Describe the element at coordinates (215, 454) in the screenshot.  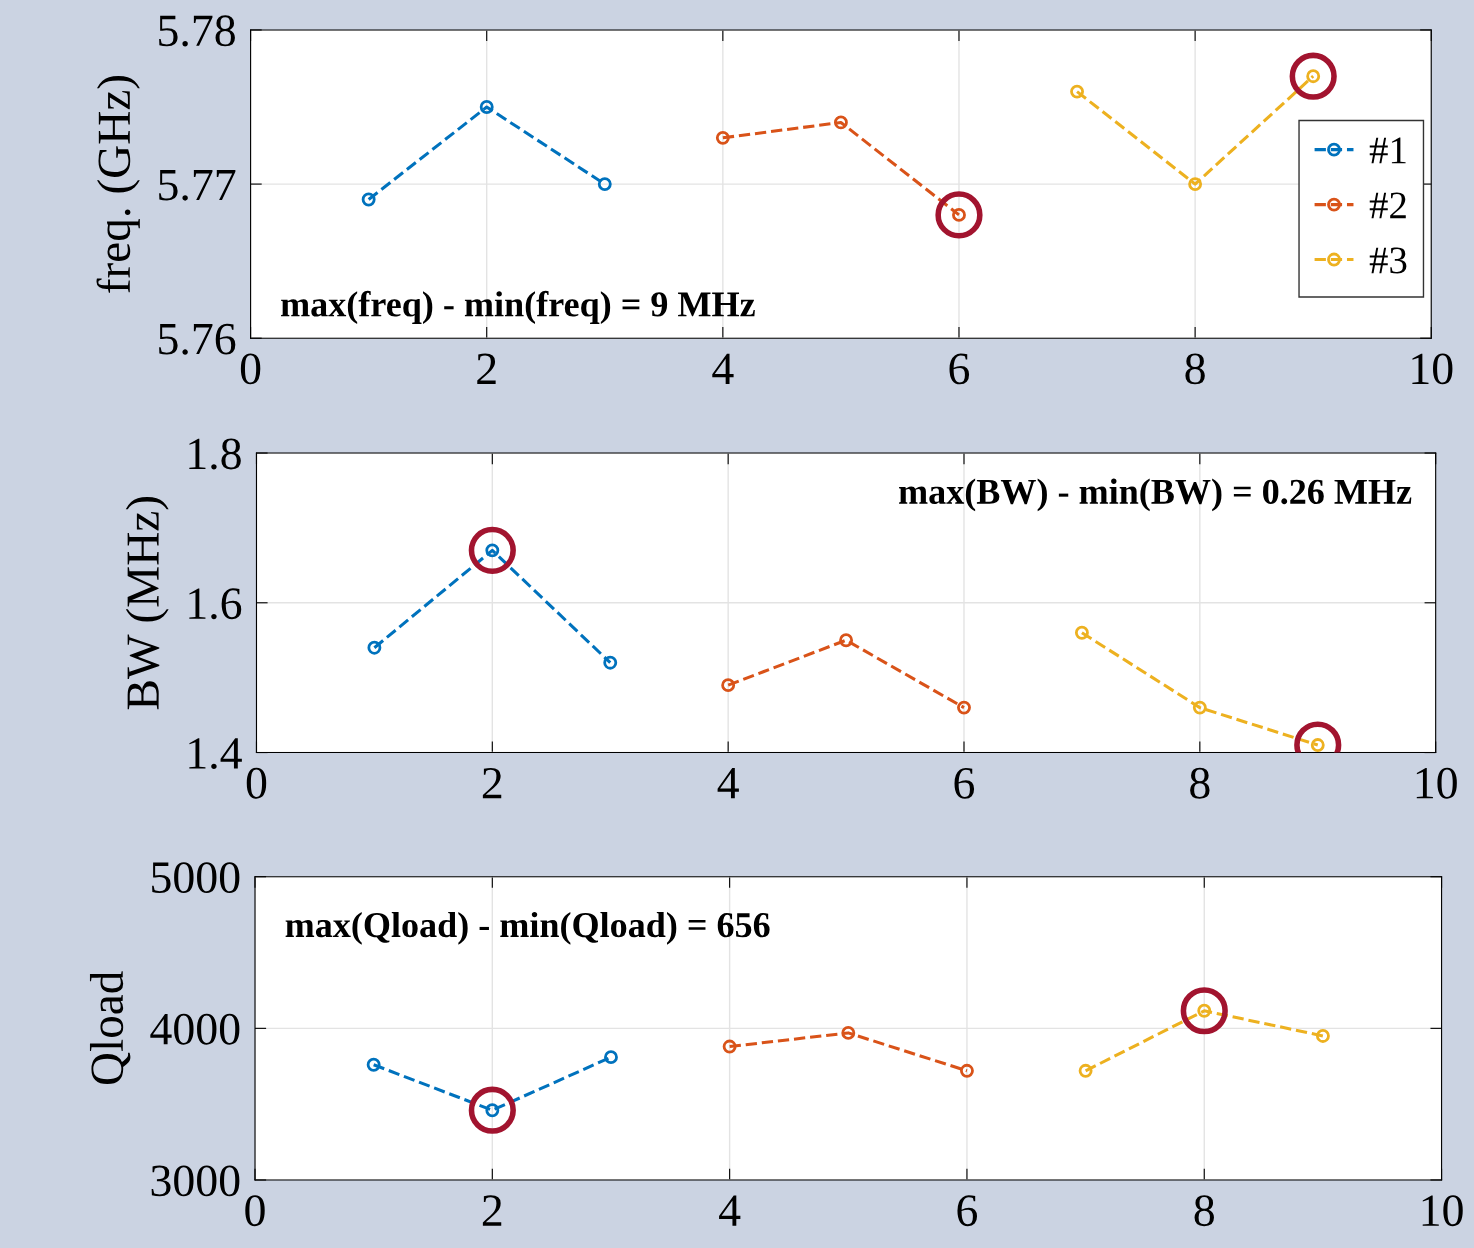
I see `y-tick-label: 1.8` at that location.